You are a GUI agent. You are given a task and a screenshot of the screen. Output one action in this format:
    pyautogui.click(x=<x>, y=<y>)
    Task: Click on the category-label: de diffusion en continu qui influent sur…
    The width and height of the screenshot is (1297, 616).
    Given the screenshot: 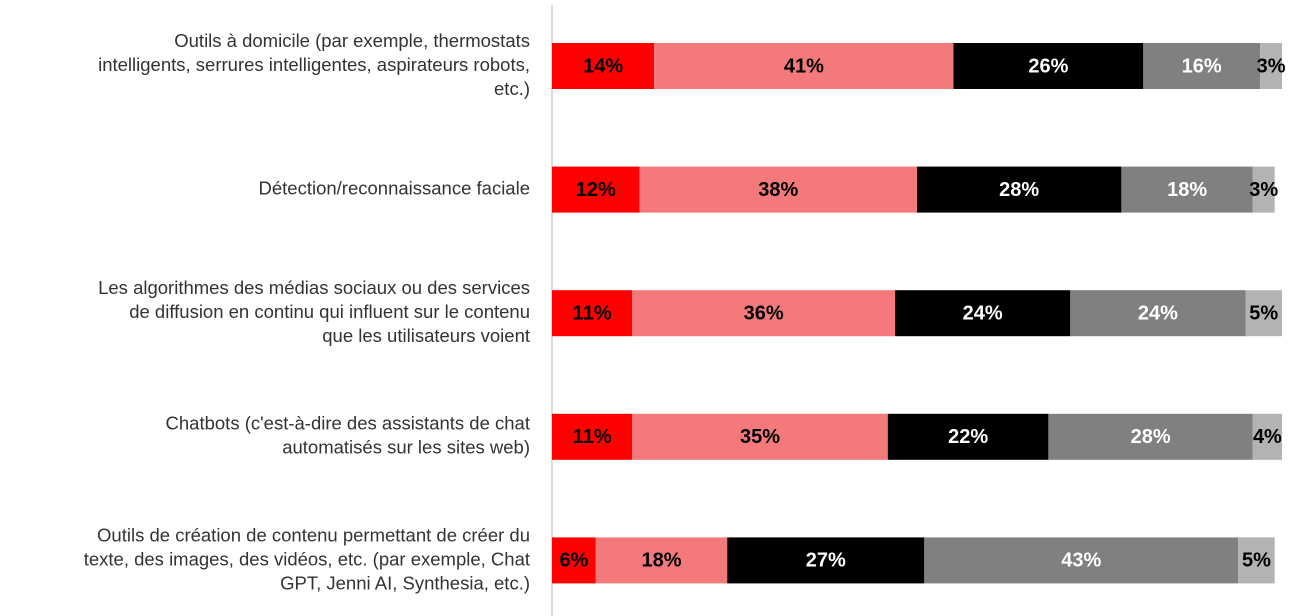 What is the action you would take?
    pyautogui.click(x=329, y=311)
    